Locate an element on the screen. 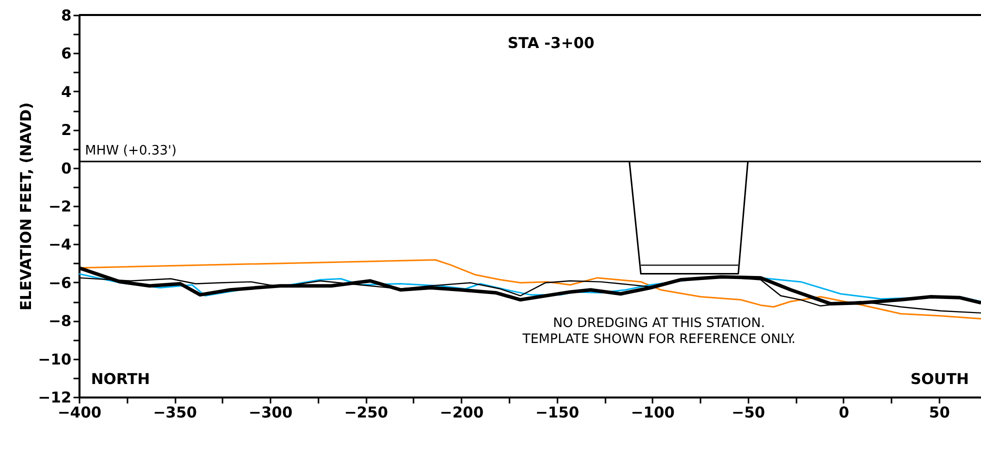 This screenshot has width=981, height=456. x-tick-label: −400 is located at coordinates (80, 413).